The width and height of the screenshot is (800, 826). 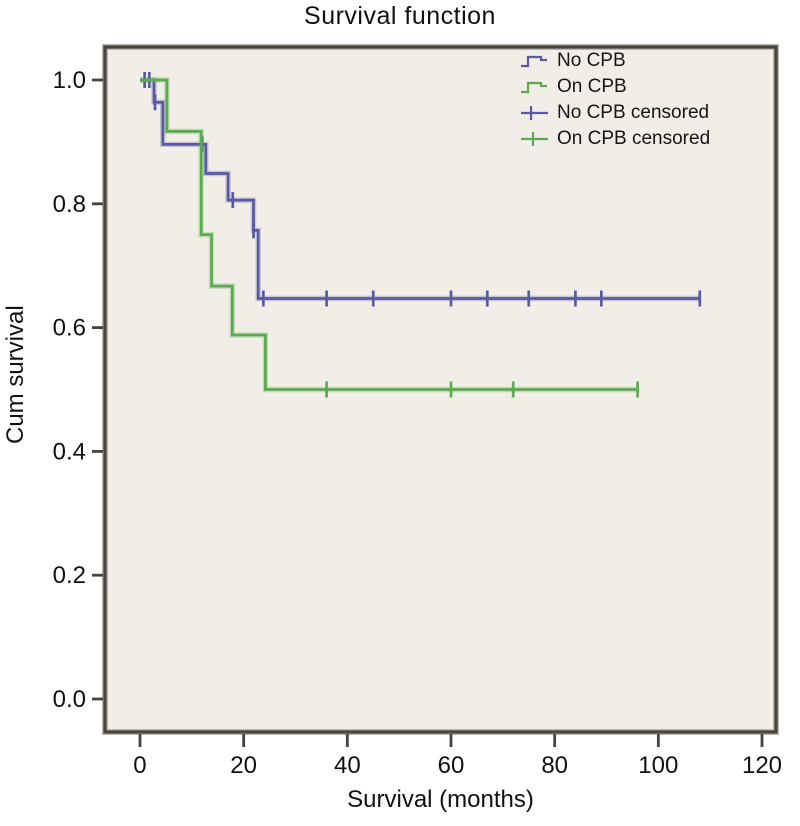 I want to click on svg-text: 0.0, so click(x=69, y=699).